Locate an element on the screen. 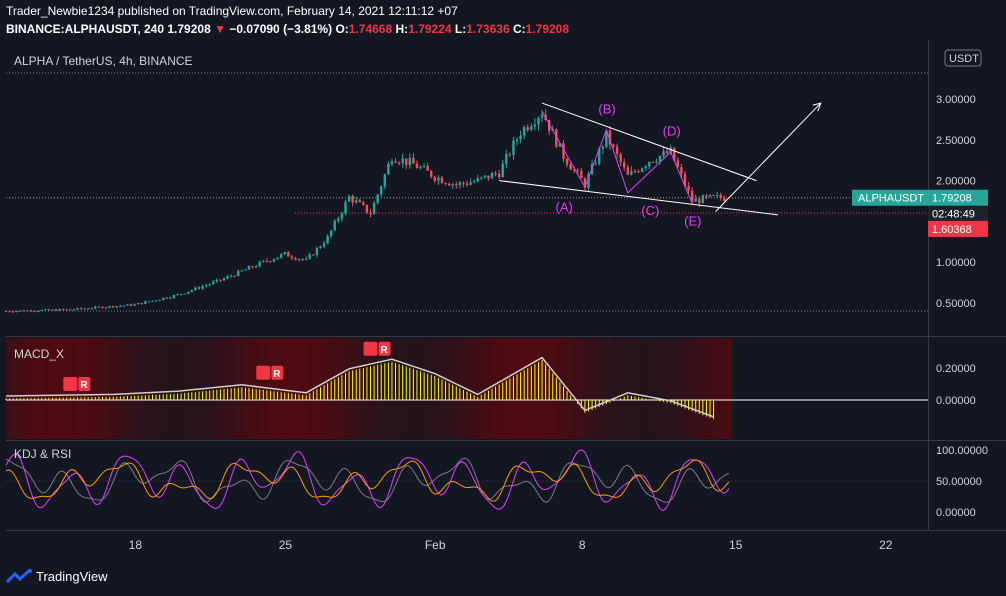  upper-trendline is located at coordinates (649, 142).